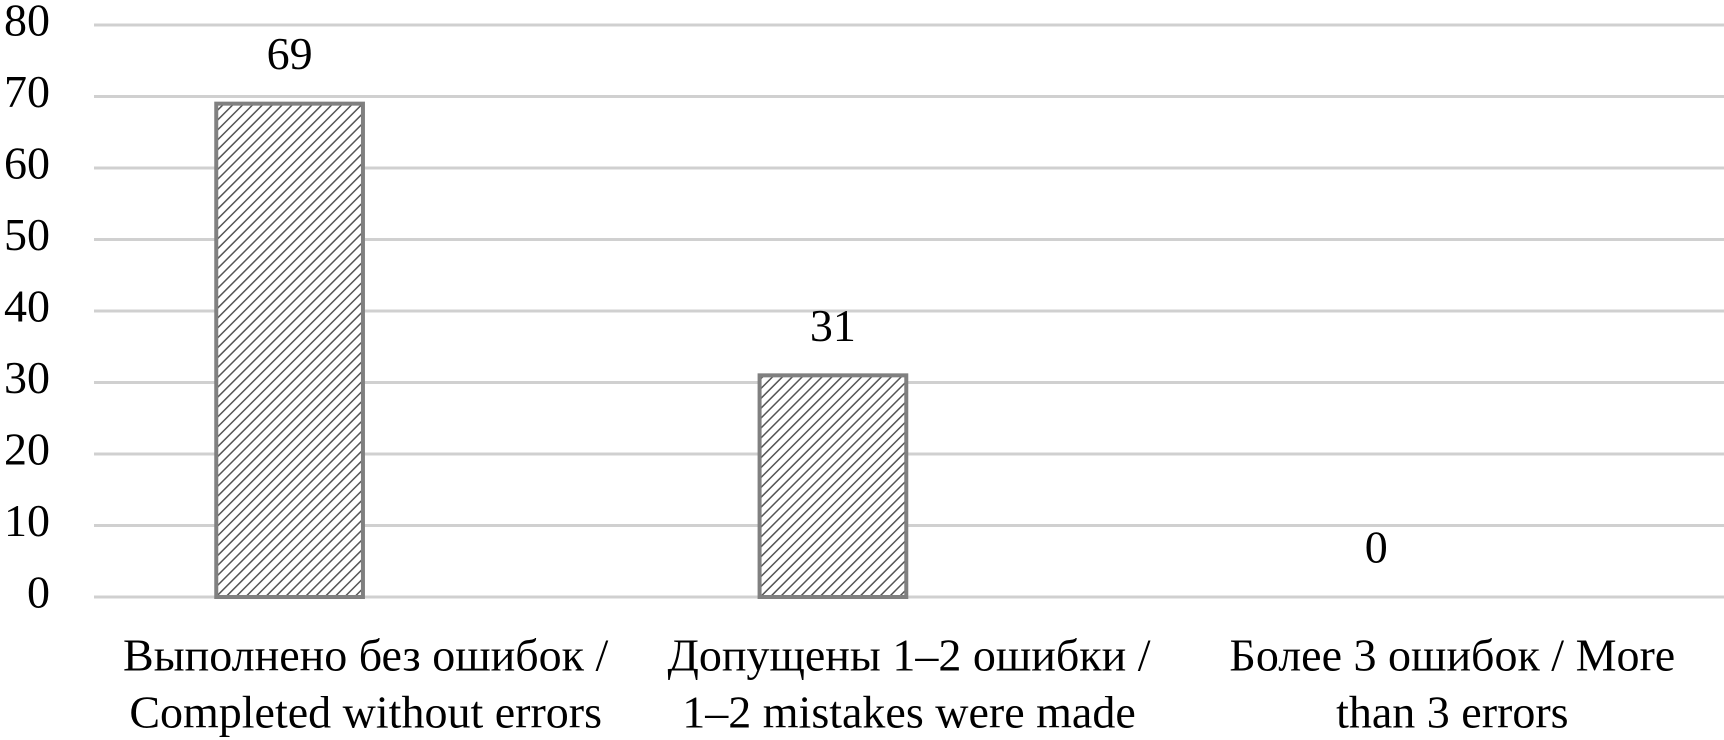 This screenshot has height=740, width=1724. I want to click on x-tick-label: Более 3 ошибок / More, so click(1452, 655).